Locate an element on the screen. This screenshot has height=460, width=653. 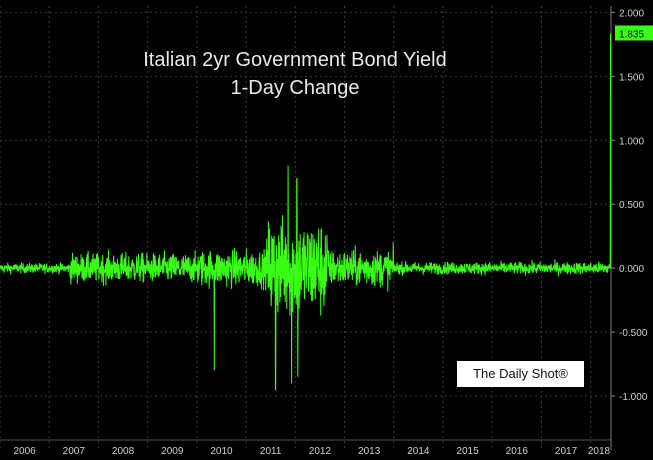
chart-title: Italian 2yr Government Bond Yield is located at coordinates (295, 60).